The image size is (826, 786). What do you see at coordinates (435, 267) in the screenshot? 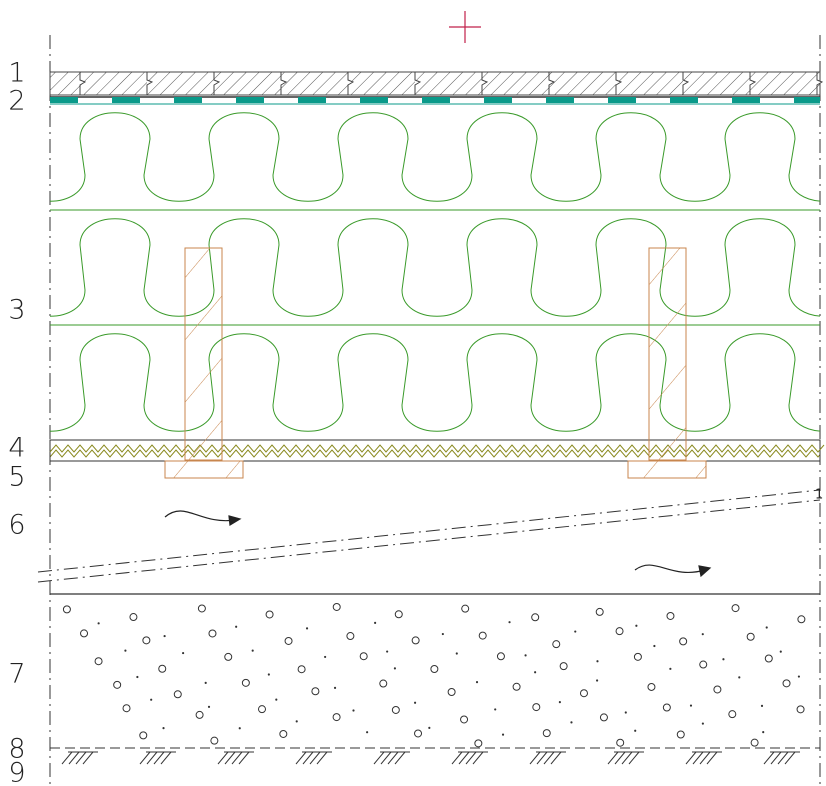
I see `insulation-pattern` at bounding box center [435, 267].